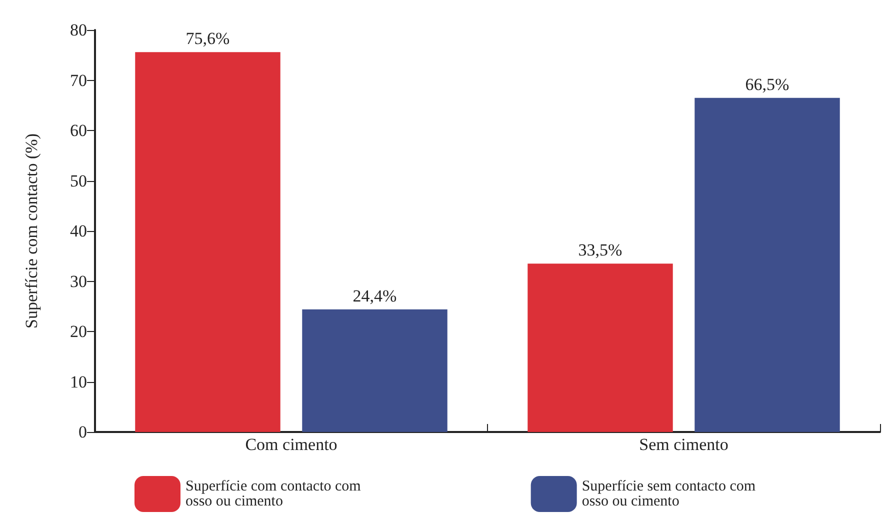 The image size is (890, 522). I want to click on data-label: 75,6%, so click(208, 38).